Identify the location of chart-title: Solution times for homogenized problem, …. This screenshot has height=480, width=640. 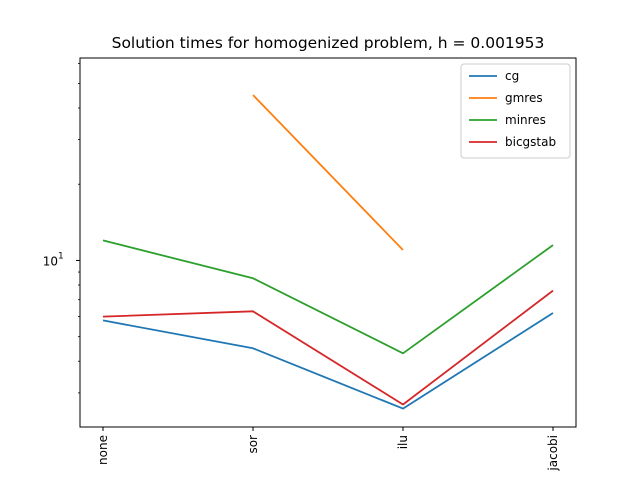
(328, 43).